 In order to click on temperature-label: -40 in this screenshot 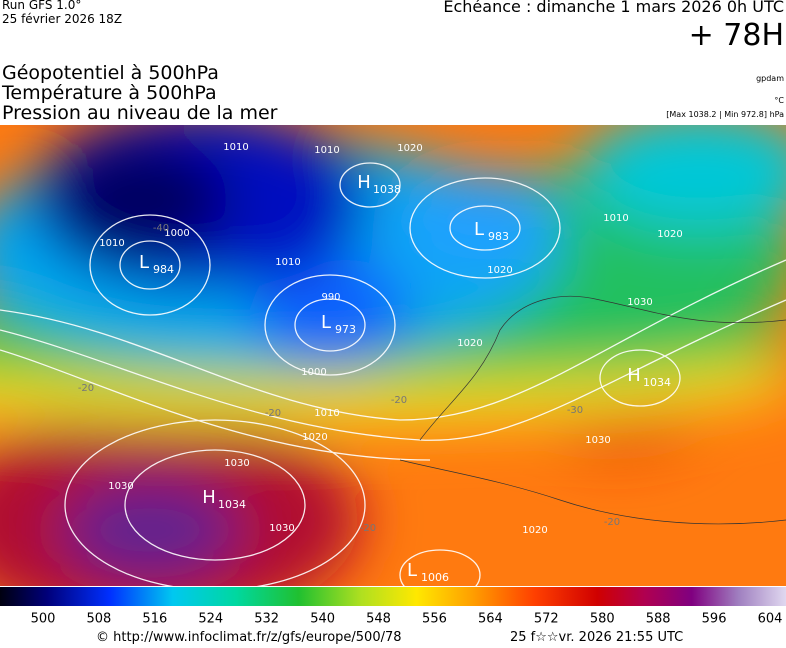, I will do `click(161, 228)`.